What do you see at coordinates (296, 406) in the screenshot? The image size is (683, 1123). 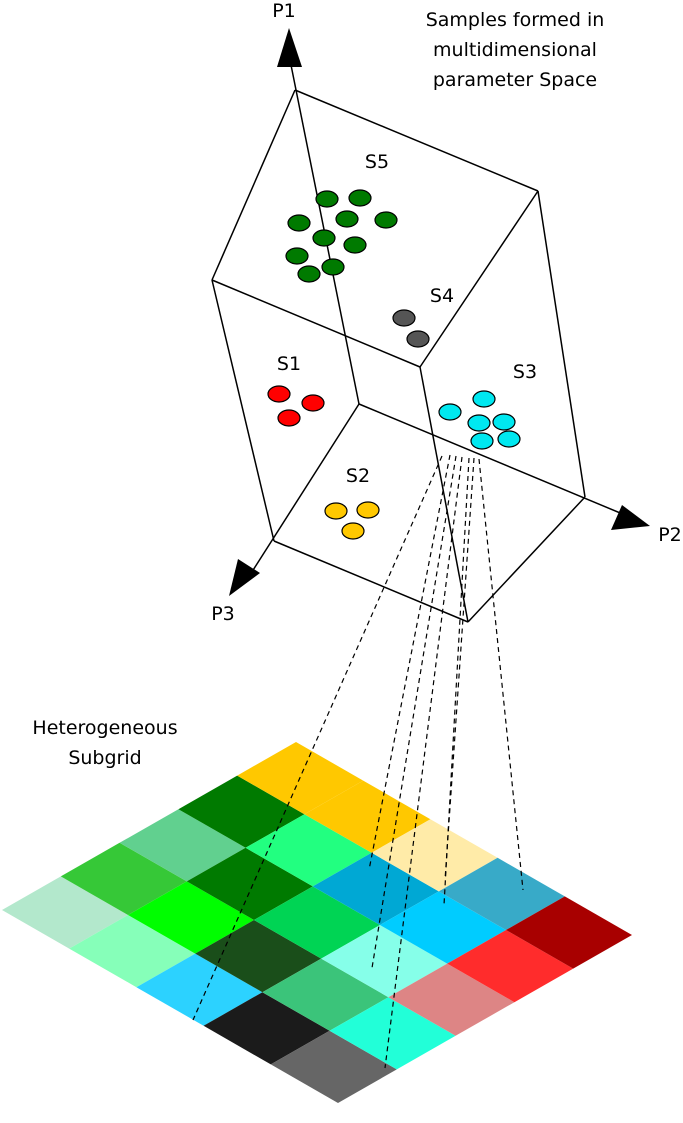 I see `cluster-s1-points` at bounding box center [296, 406].